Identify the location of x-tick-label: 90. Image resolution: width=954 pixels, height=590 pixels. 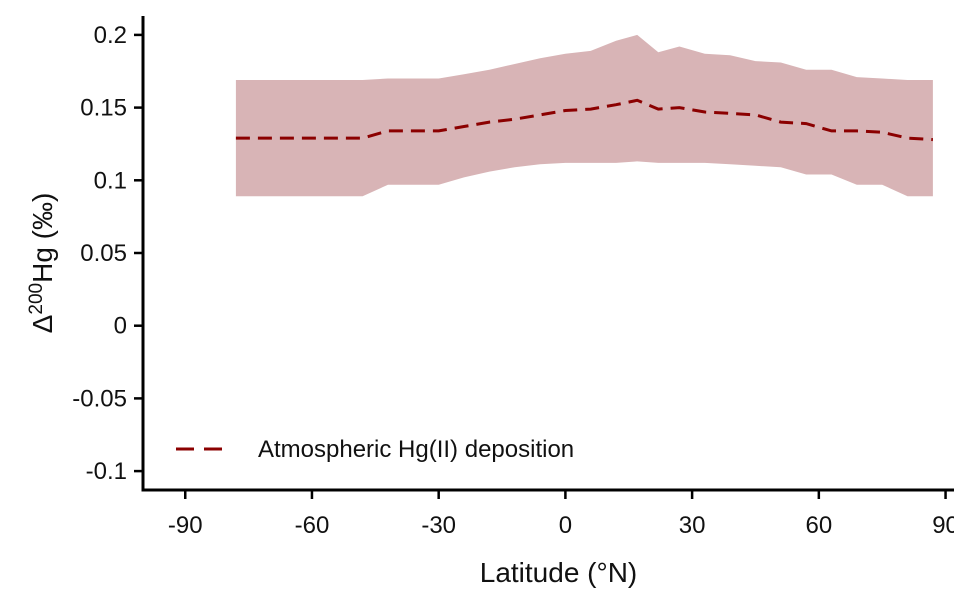
(943, 525).